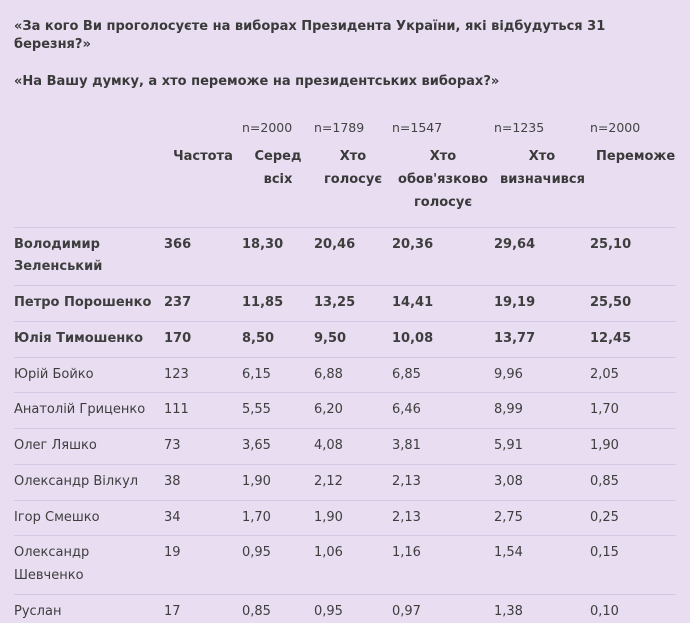 The image size is (690, 623). I want to click on table-row: Ігор Смешко 34 1,70 1,90 2,13 2,75 0,25, so click(345, 517).